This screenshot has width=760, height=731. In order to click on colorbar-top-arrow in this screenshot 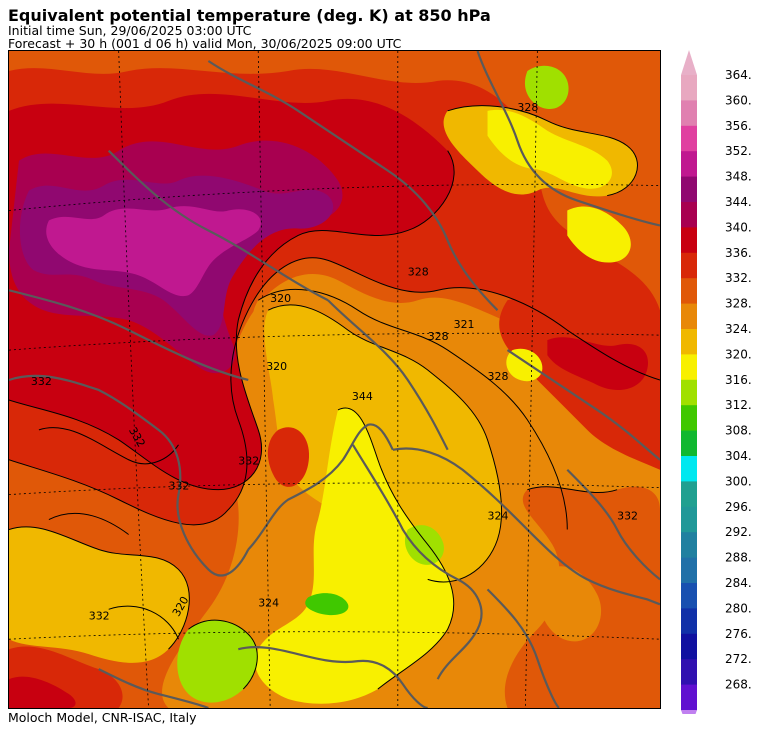, I will do `click(689, 62)`.